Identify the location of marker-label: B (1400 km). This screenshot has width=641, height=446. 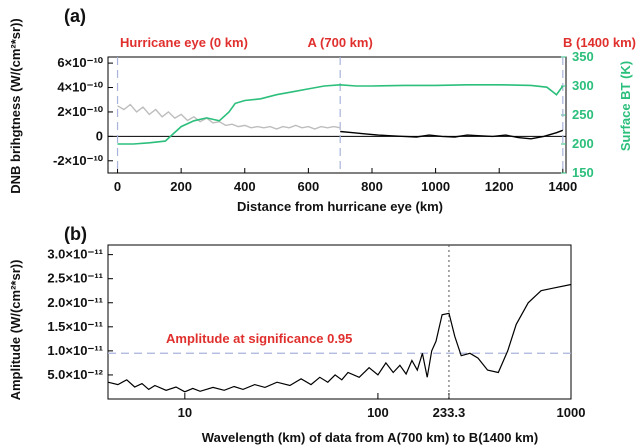
(599, 42).